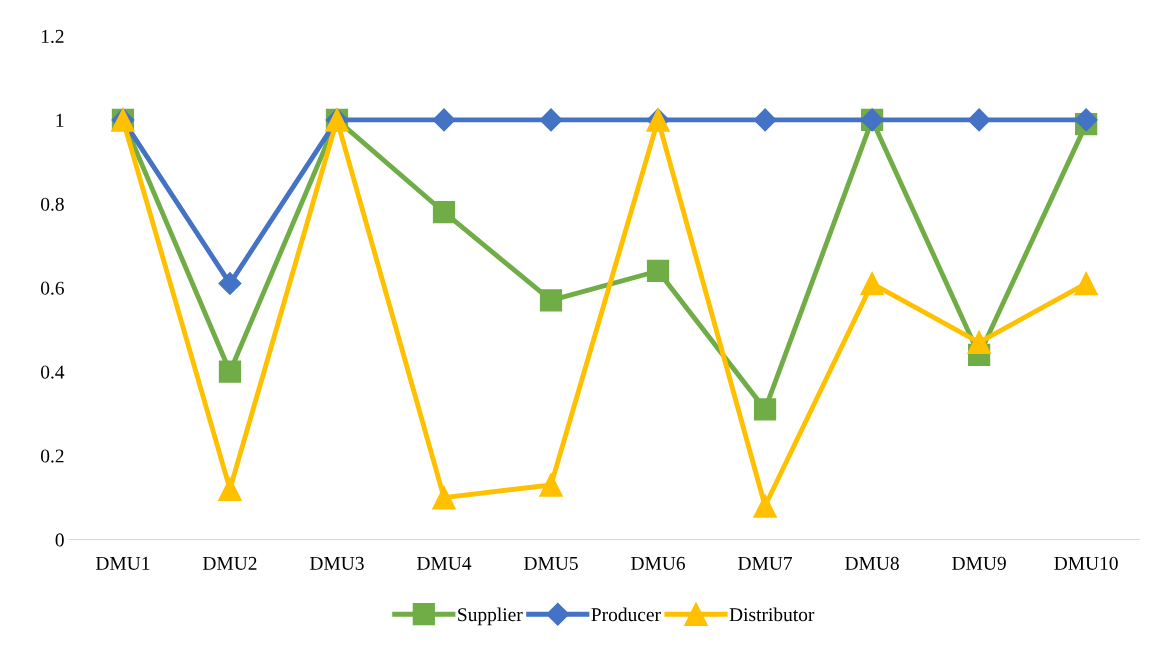 This screenshot has width=1157, height=654. What do you see at coordinates (59, 540) in the screenshot?
I see `y-tick-label: 0` at bounding box center [59, 540].